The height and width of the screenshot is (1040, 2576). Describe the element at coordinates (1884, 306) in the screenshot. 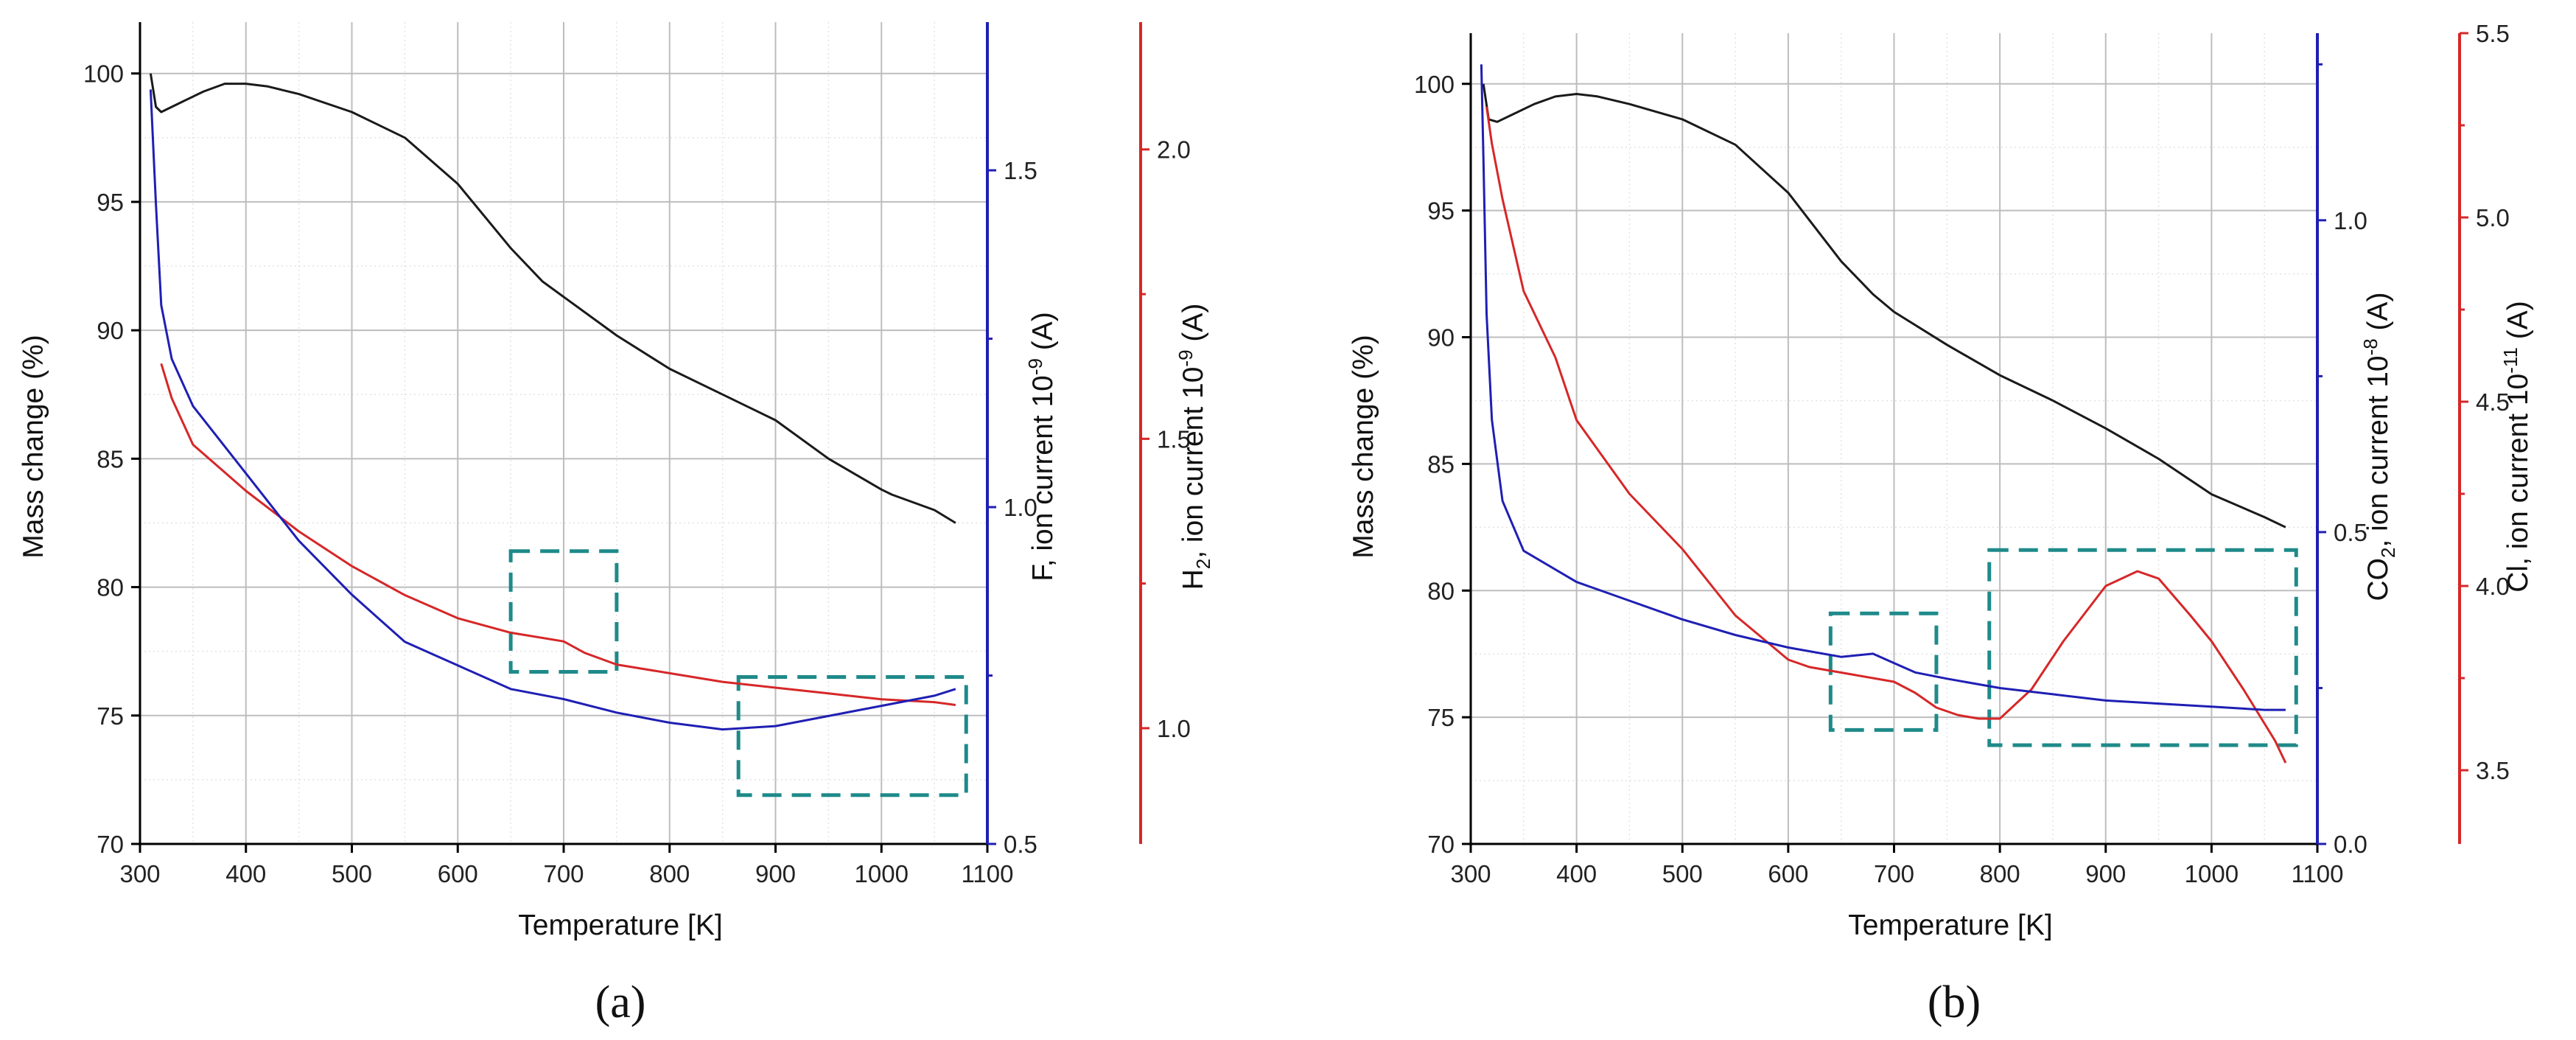

I see `panel-b-mass-change-line` at that location.